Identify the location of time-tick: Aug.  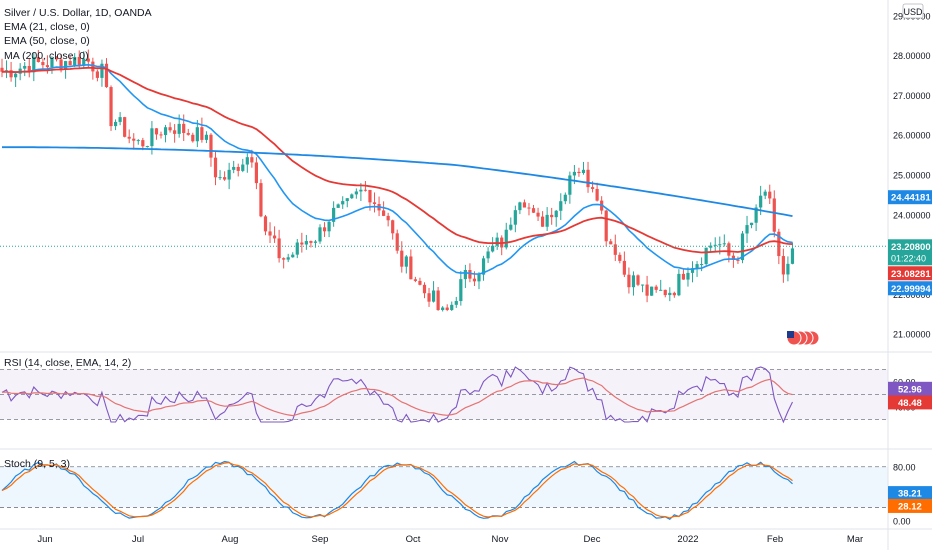
(230, 539).